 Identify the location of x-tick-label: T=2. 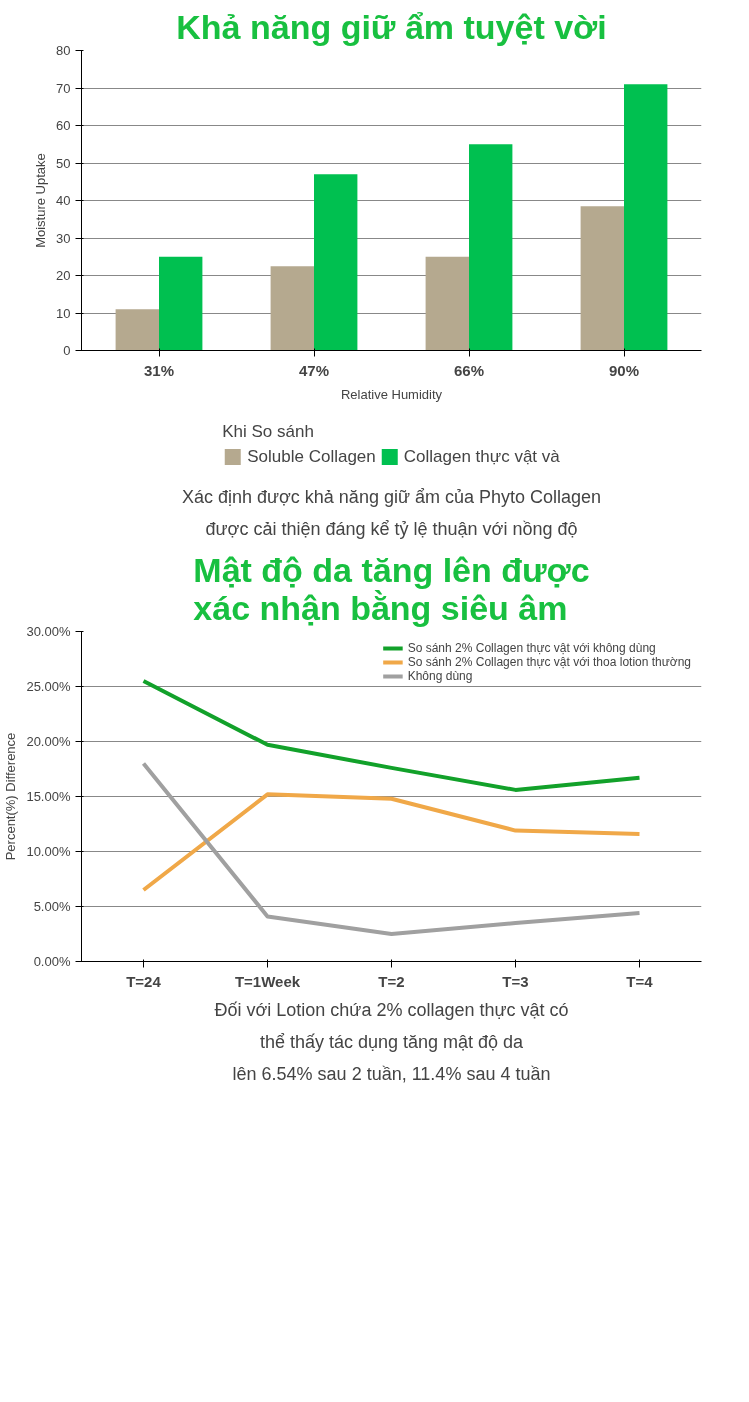
(391, 981).